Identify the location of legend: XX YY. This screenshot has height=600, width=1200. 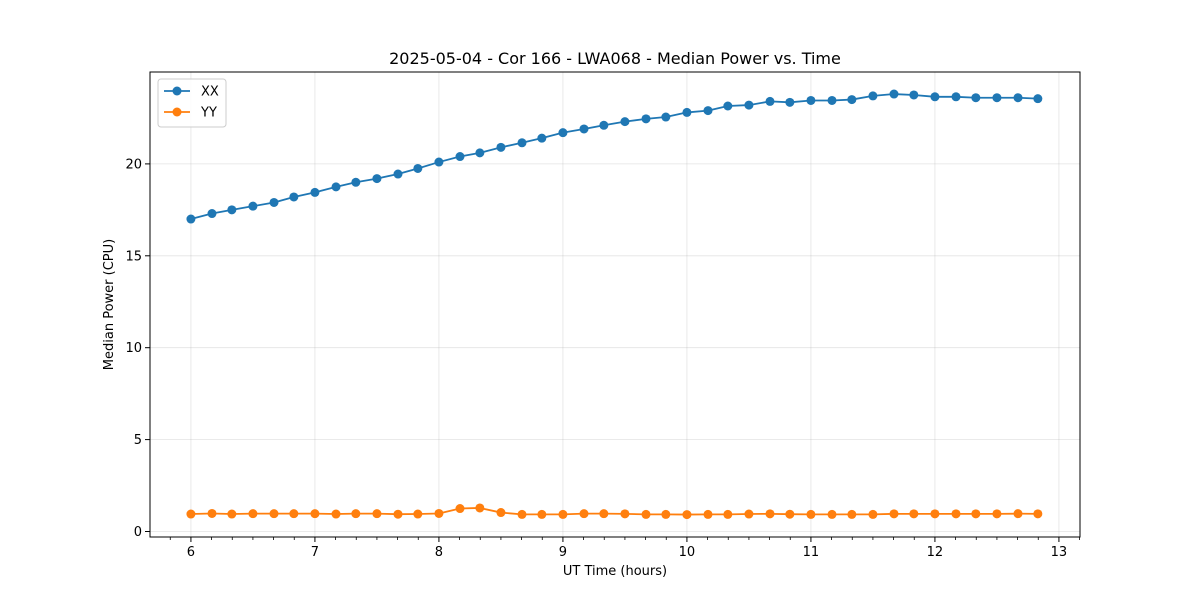
(192, 103).